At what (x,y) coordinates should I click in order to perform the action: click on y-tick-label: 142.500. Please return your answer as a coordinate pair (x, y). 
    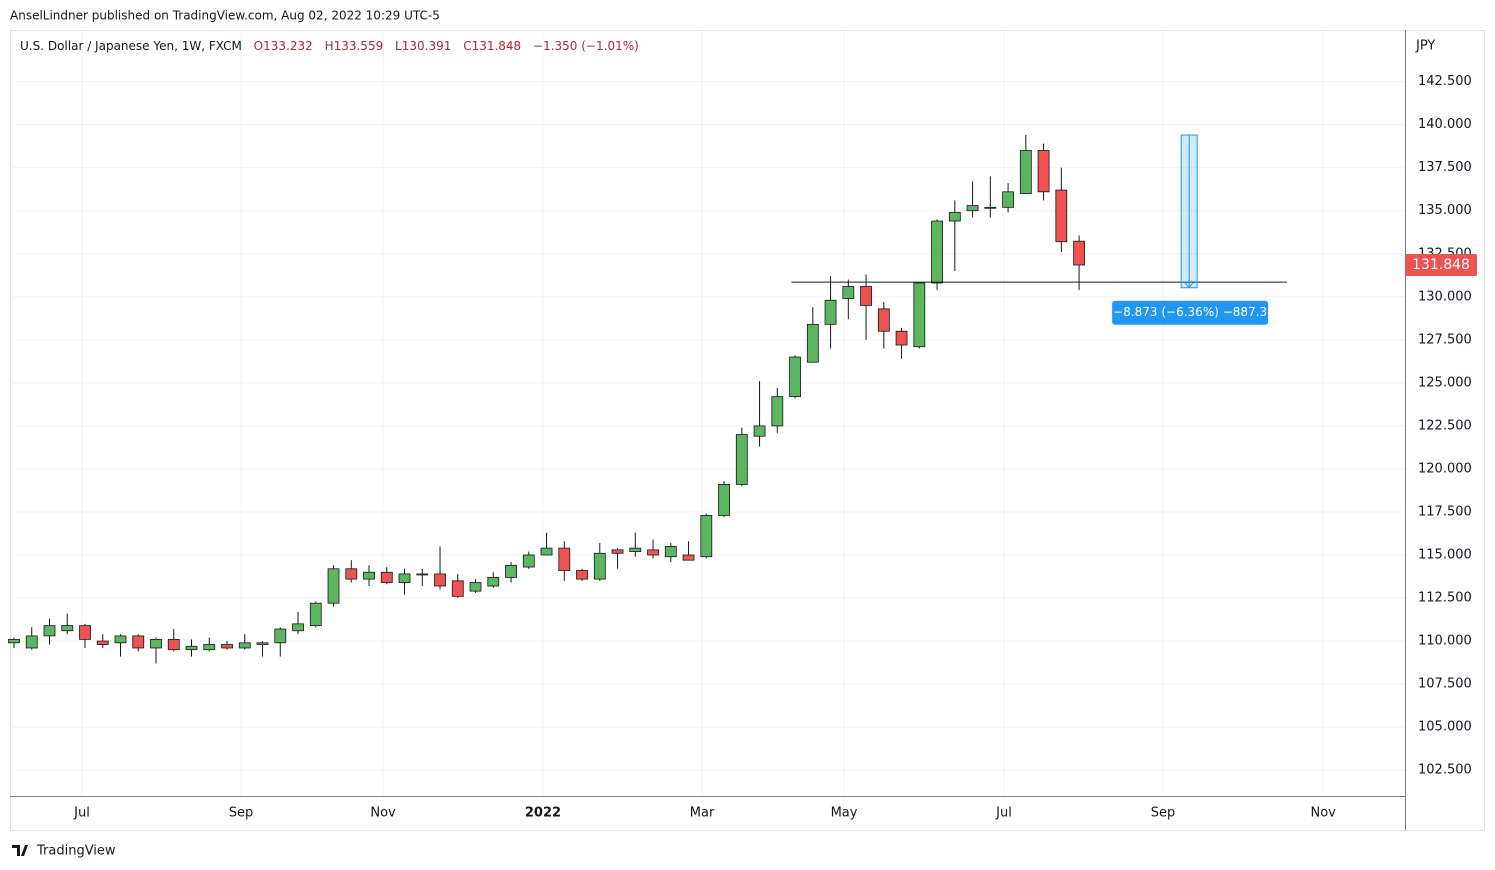
    Looking at the image, I should click on (1445, 81).